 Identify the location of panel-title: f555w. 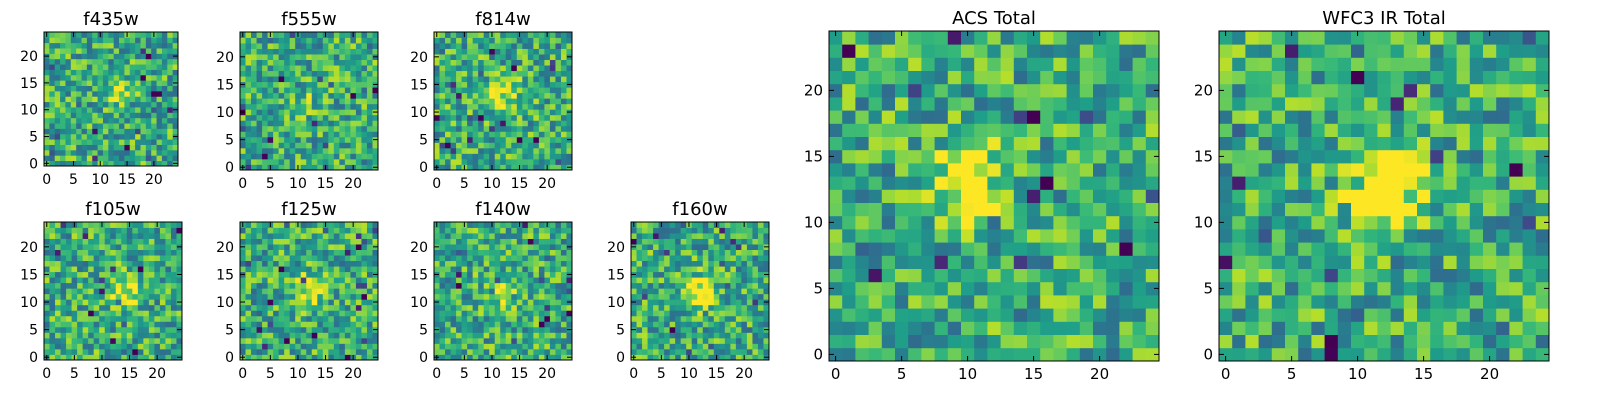
(308, 19).